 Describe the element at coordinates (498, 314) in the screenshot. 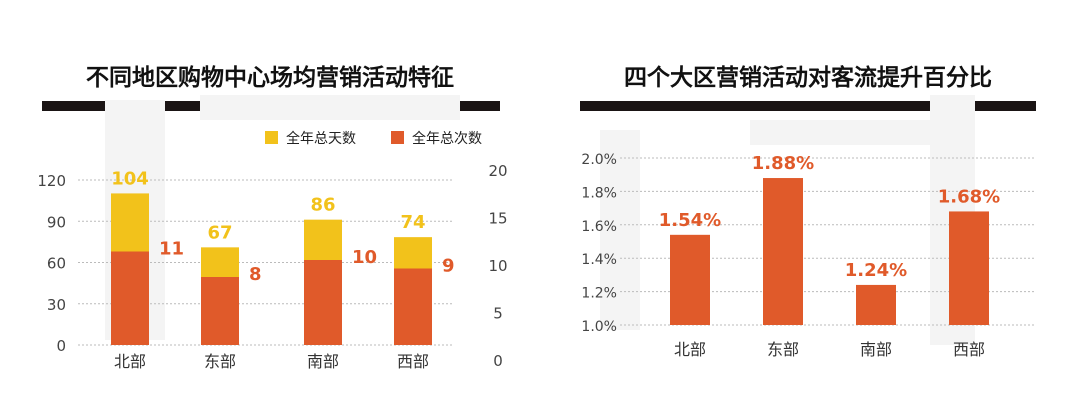

I see `y-right-tick-label: 5` at that location.